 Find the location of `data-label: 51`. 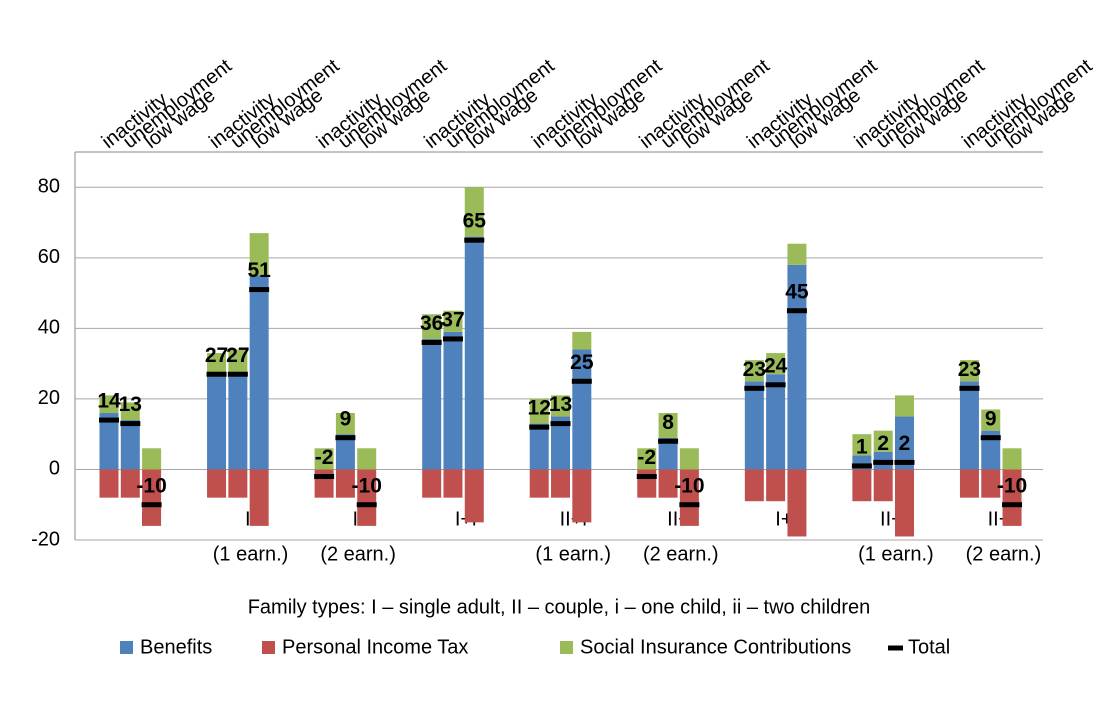

data-label: 51 is located at coordinates (259, 270).